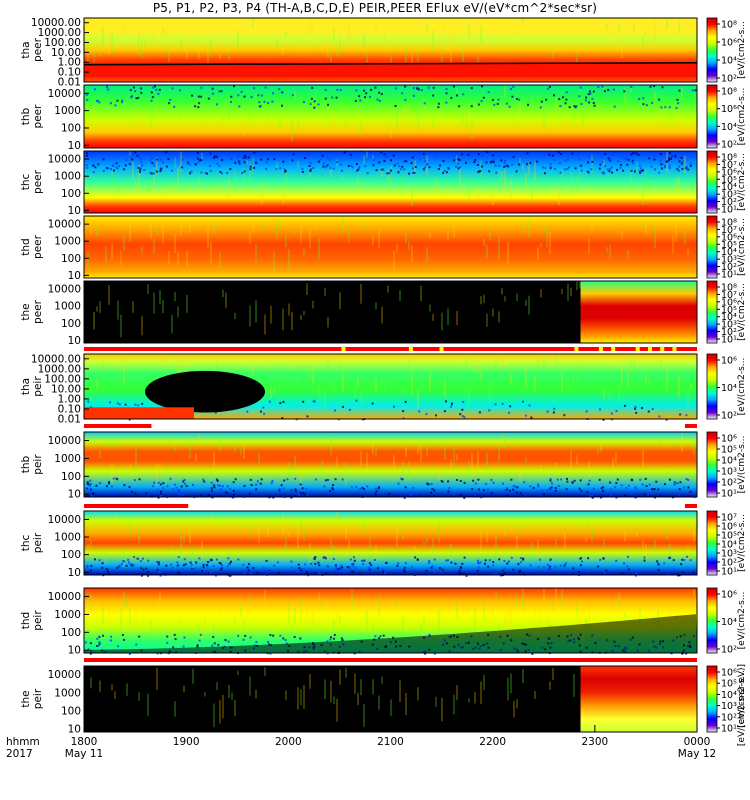 Image resolution: width=750 pixels, height=800 pixels. I want to click on colorbar, so click(712, 386).